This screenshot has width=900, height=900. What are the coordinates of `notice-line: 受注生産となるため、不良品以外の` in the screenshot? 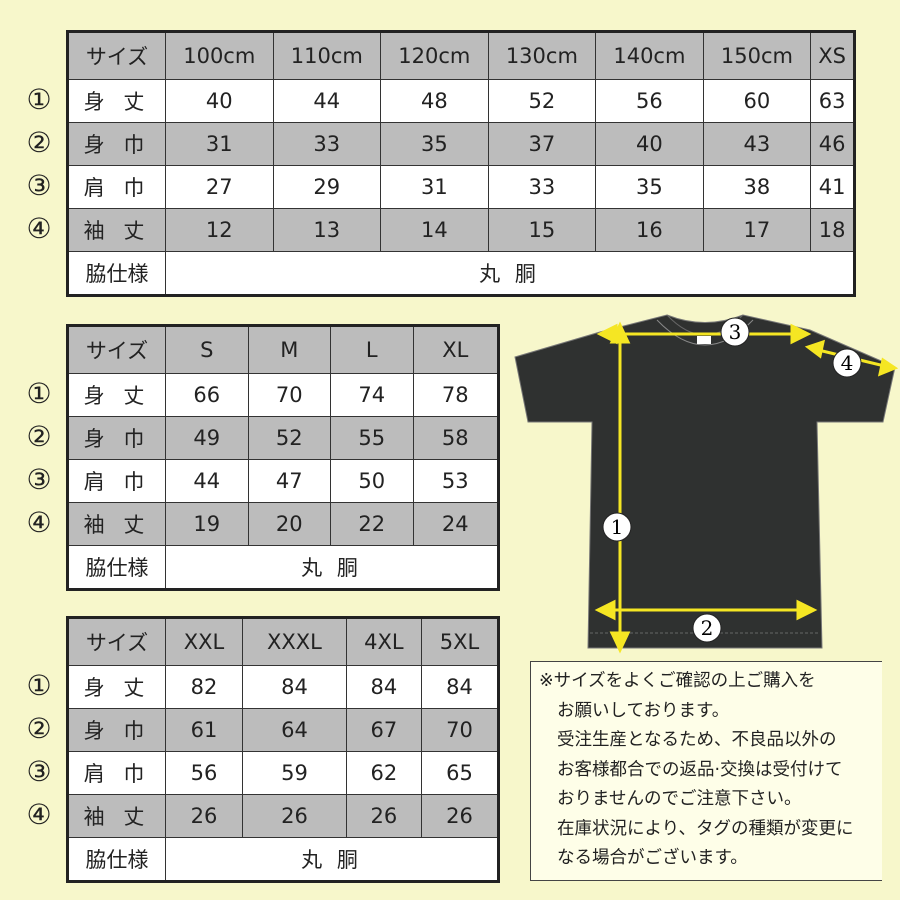 It's located at (697, 740).